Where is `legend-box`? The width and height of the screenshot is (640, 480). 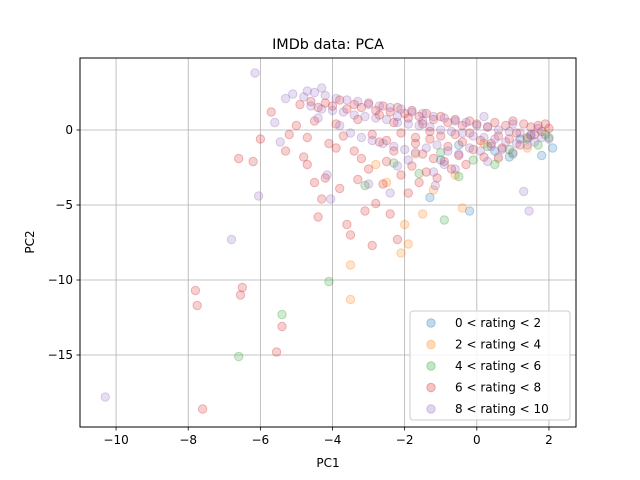 legend-box is located at coordinates (490, 365).